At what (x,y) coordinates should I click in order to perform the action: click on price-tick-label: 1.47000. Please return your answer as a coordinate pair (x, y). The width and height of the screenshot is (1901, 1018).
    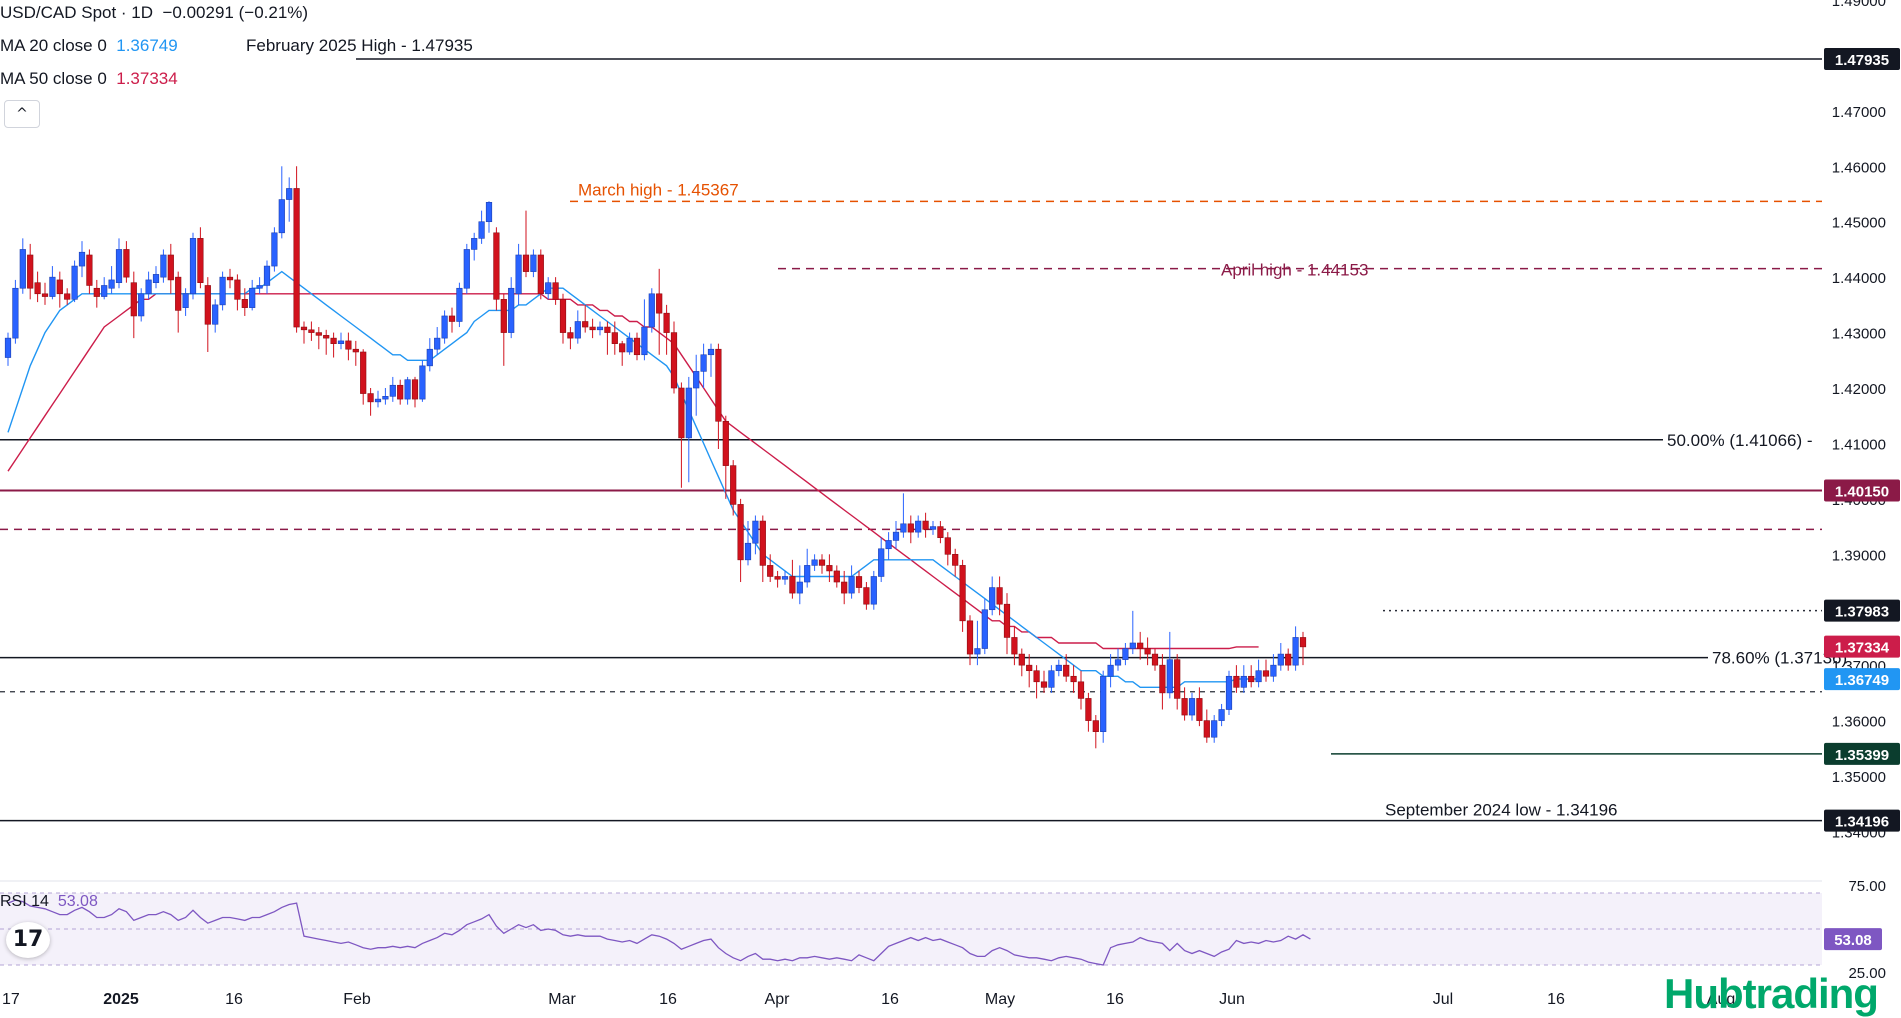
    Looking at the image, I should click on (1859, 112).